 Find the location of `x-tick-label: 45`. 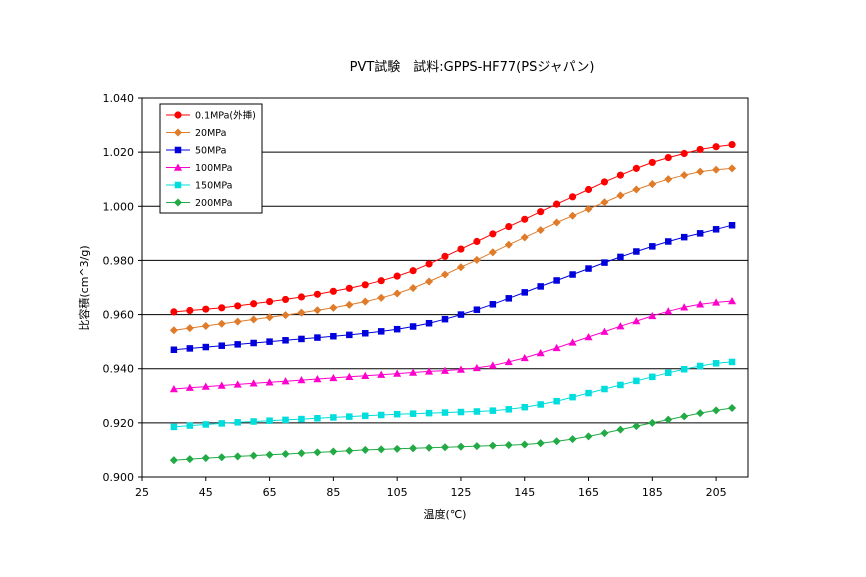

x-tick-label: 45 is located at coordinates (206, 492).